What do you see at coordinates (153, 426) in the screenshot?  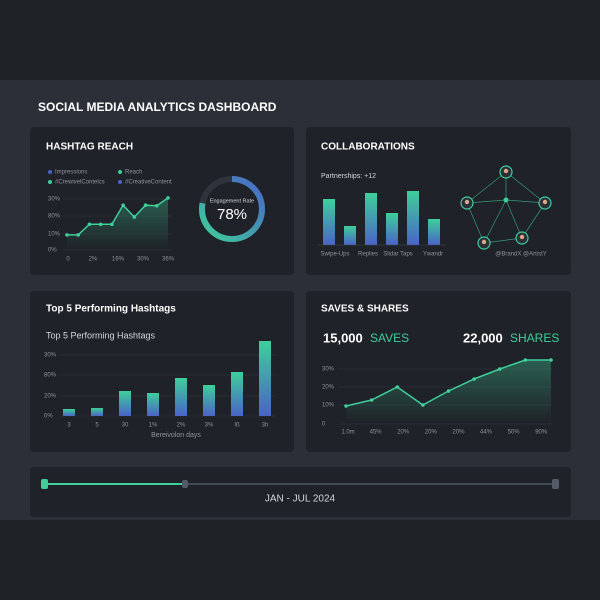 I see `tick-label: 1%` at bounding box center [153, 426].